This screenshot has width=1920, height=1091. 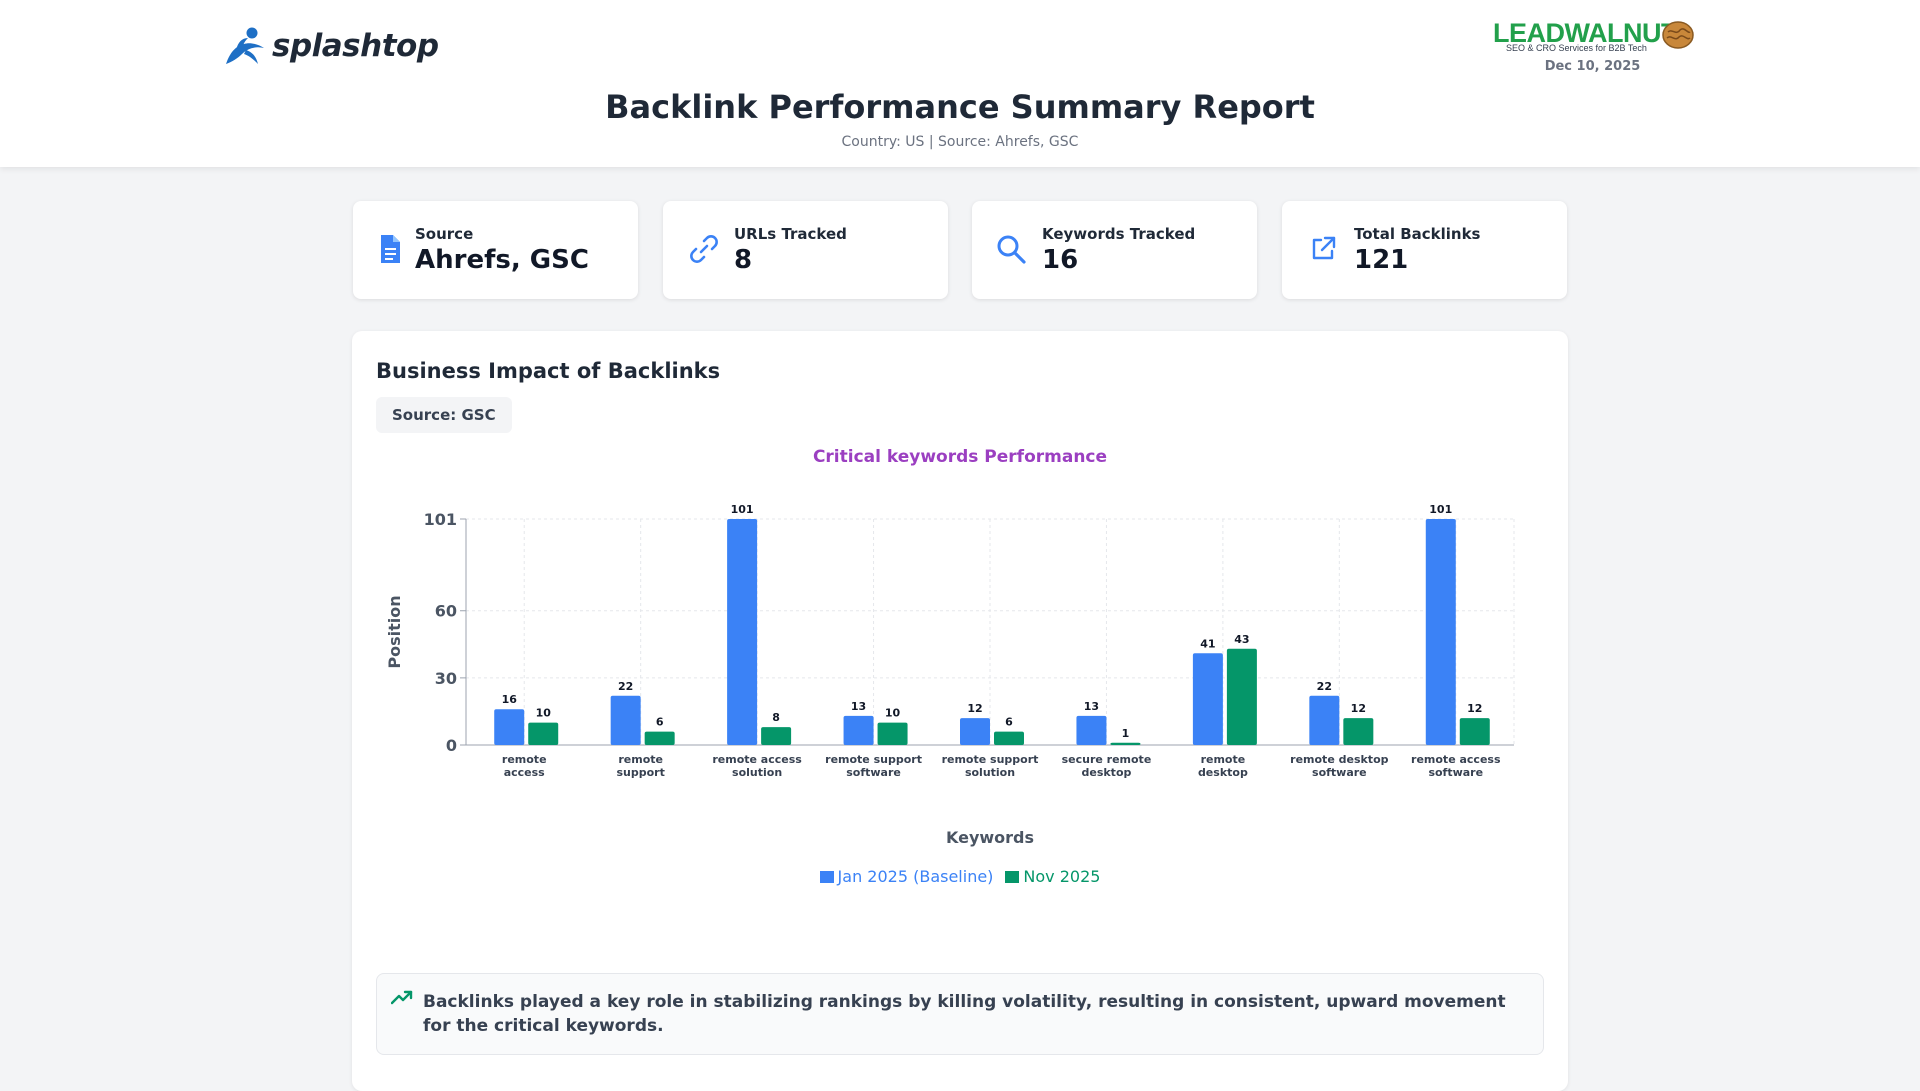 I want to click on leadwalnut-tagline: SEO & CRO Services for B2B Tech, so click(x=1576, y=48).